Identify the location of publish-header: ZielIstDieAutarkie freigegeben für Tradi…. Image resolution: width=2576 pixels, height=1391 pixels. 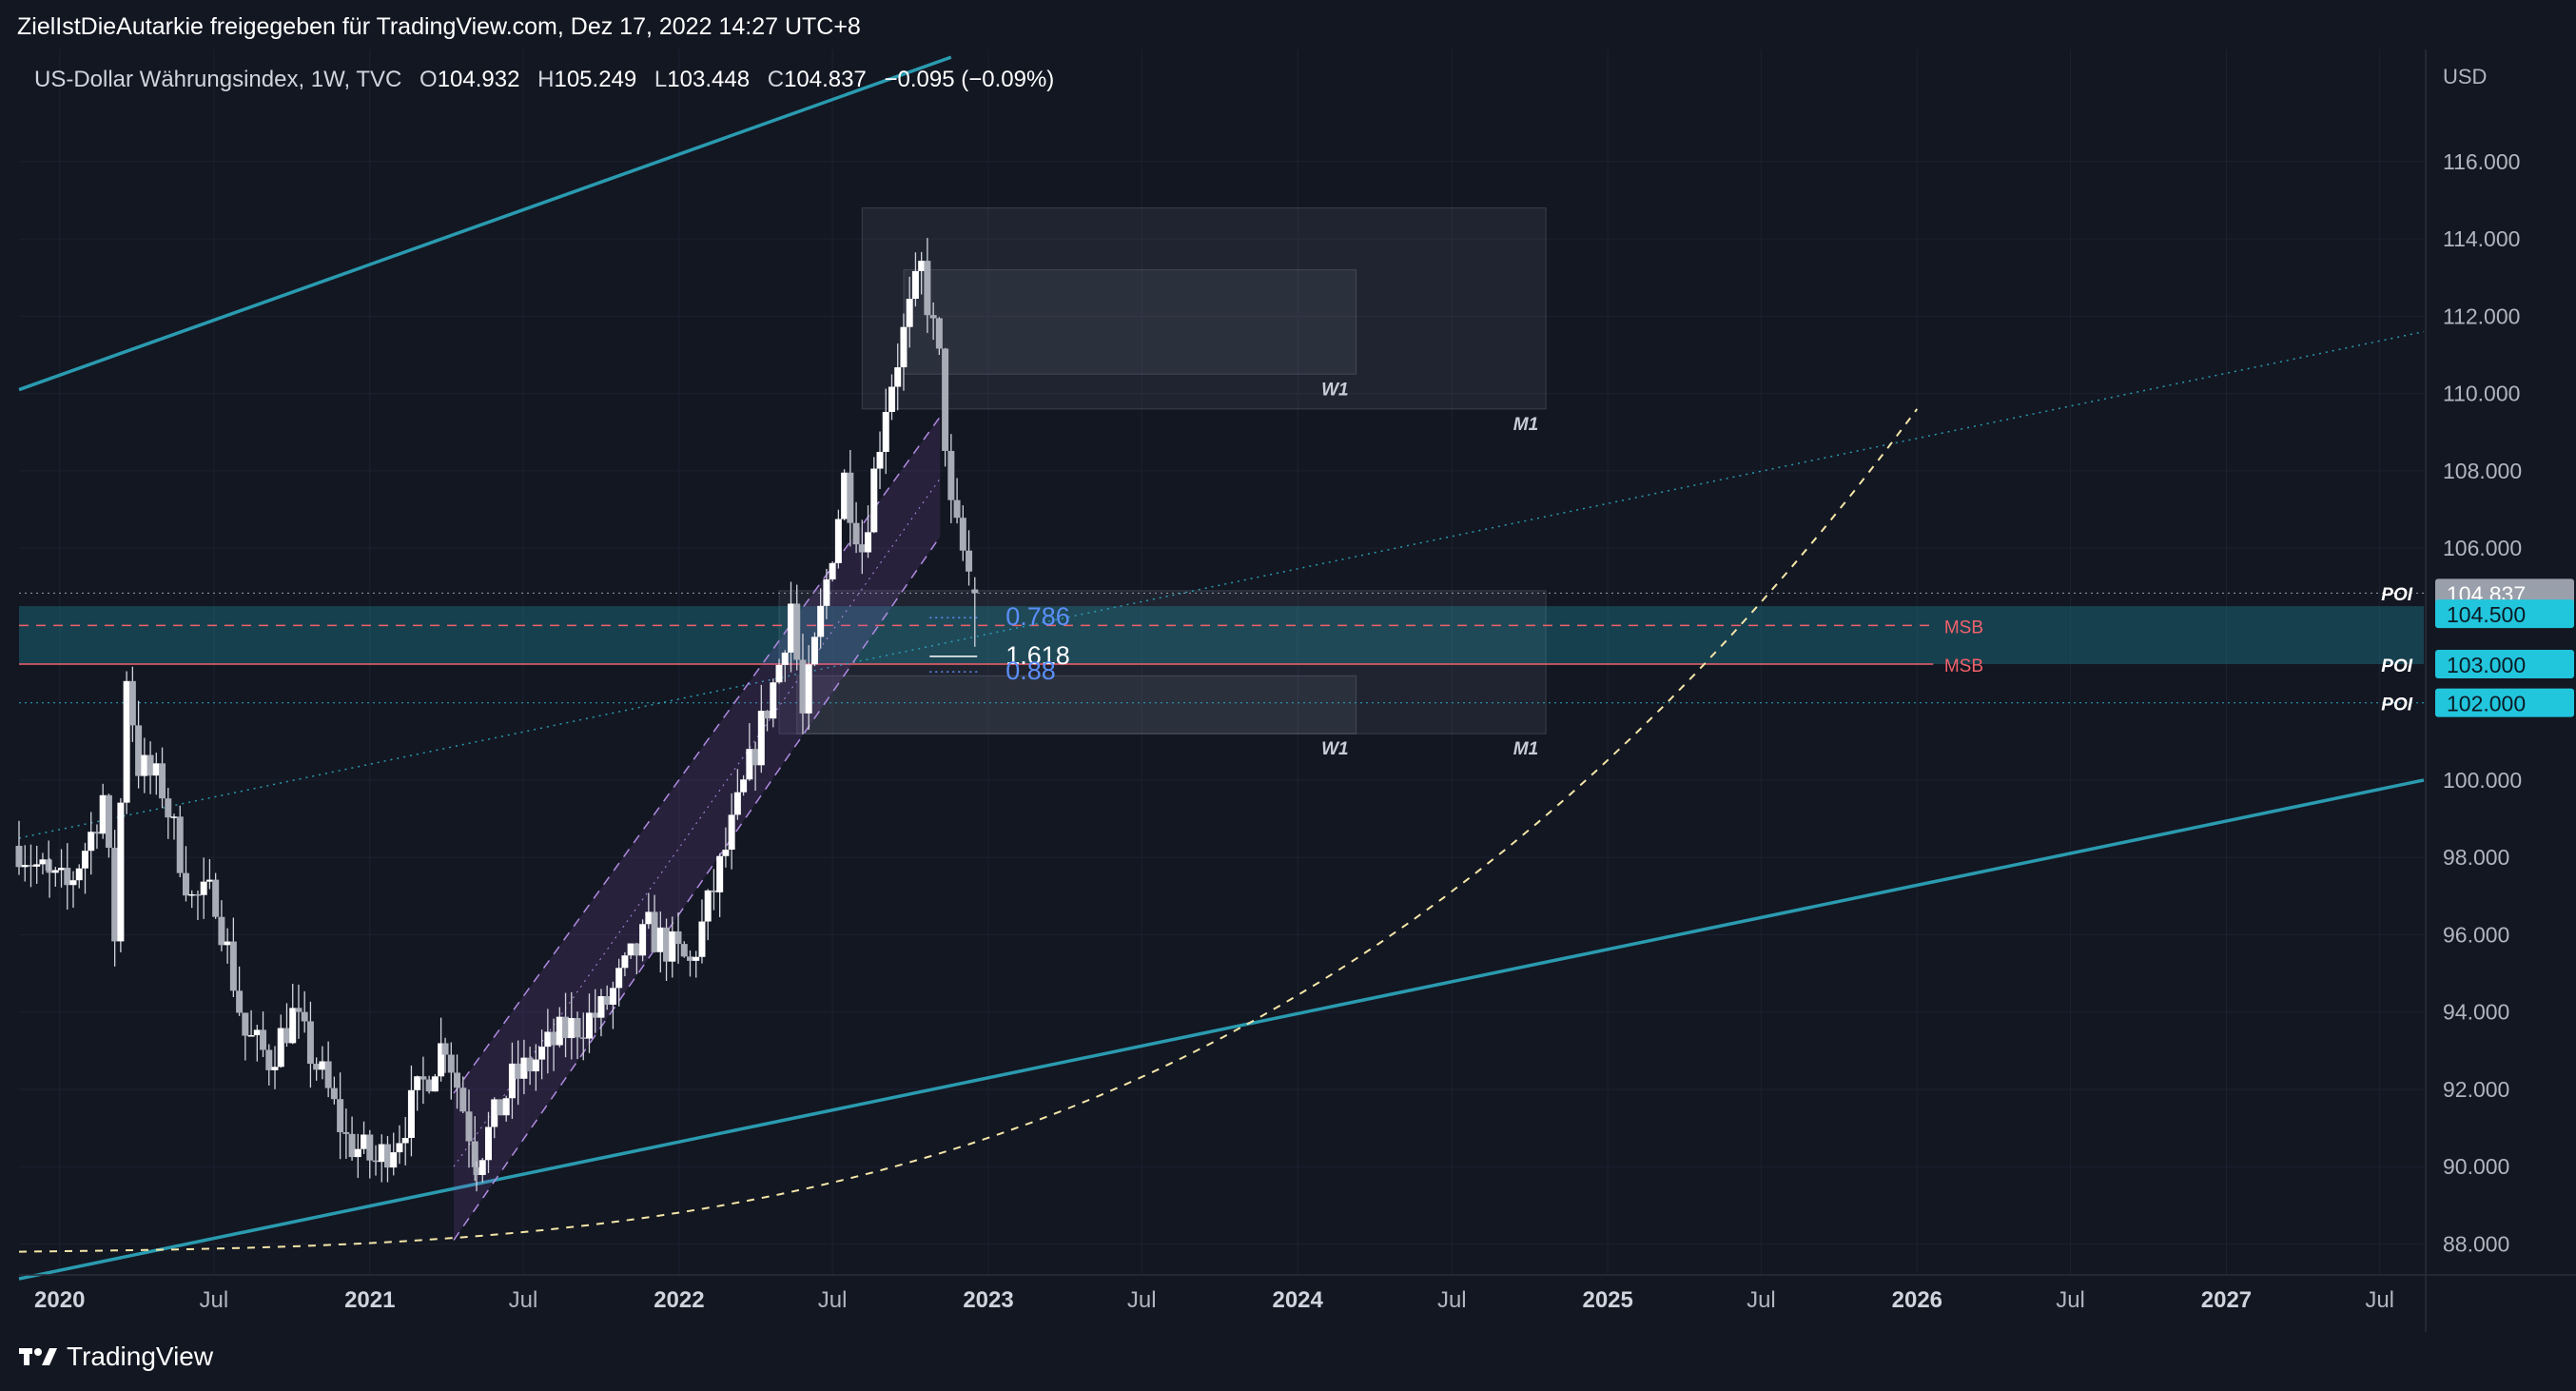
(1288, 24).